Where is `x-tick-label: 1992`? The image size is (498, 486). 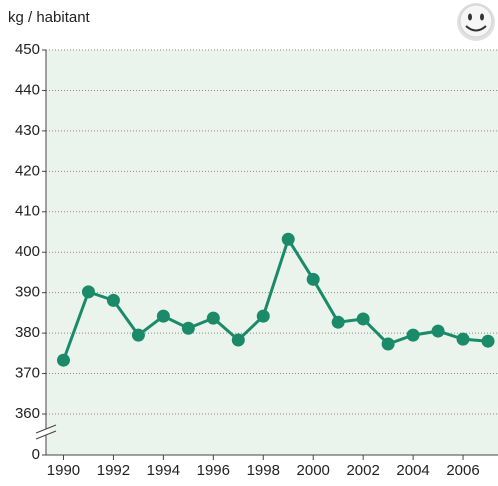 x-tick-label: 1992 is located at coordinates (113, 470).